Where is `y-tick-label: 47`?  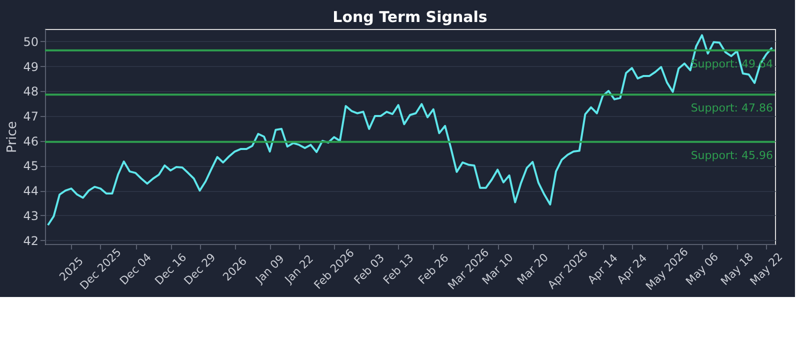
y-tick-label: 47 is located at coordinates (30, 116).